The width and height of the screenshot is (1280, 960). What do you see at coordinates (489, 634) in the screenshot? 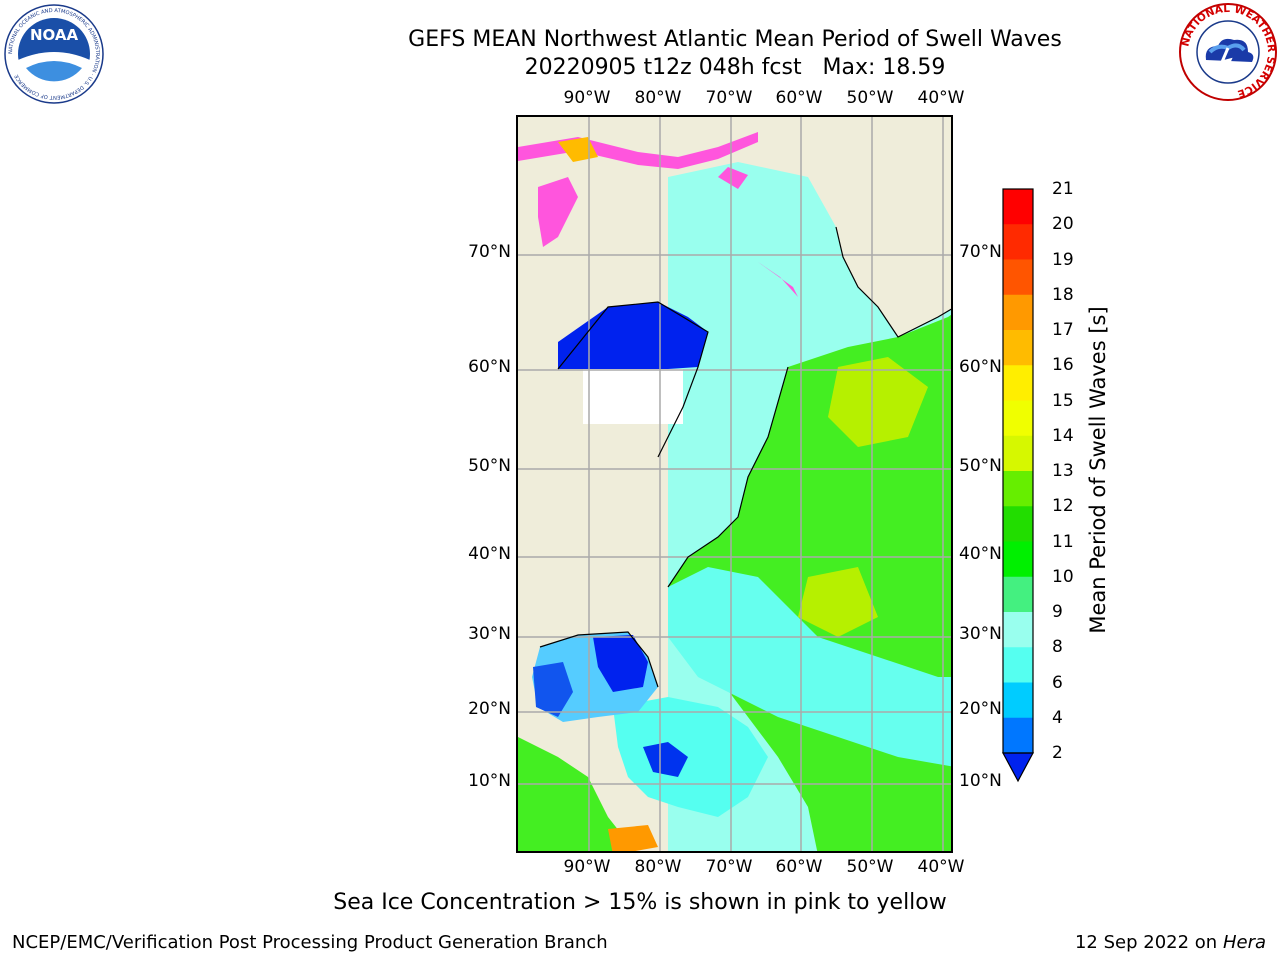
I see `lat-label-left-30n: 30°N` at bounding box center [489, 634].